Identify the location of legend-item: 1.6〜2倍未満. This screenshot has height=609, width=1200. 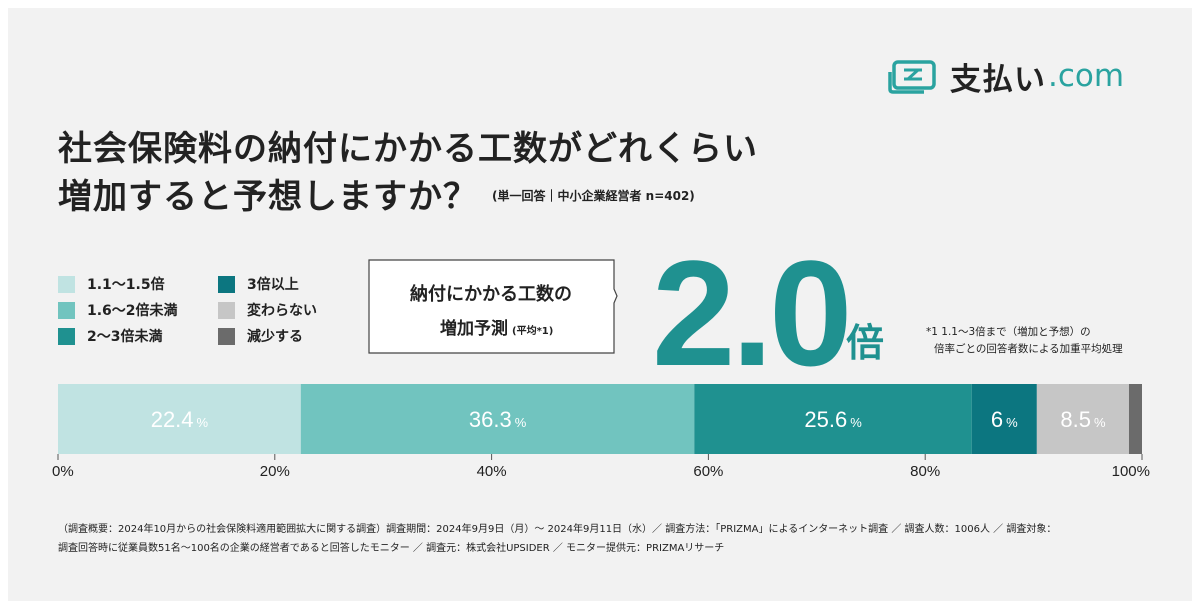
(138, 310).